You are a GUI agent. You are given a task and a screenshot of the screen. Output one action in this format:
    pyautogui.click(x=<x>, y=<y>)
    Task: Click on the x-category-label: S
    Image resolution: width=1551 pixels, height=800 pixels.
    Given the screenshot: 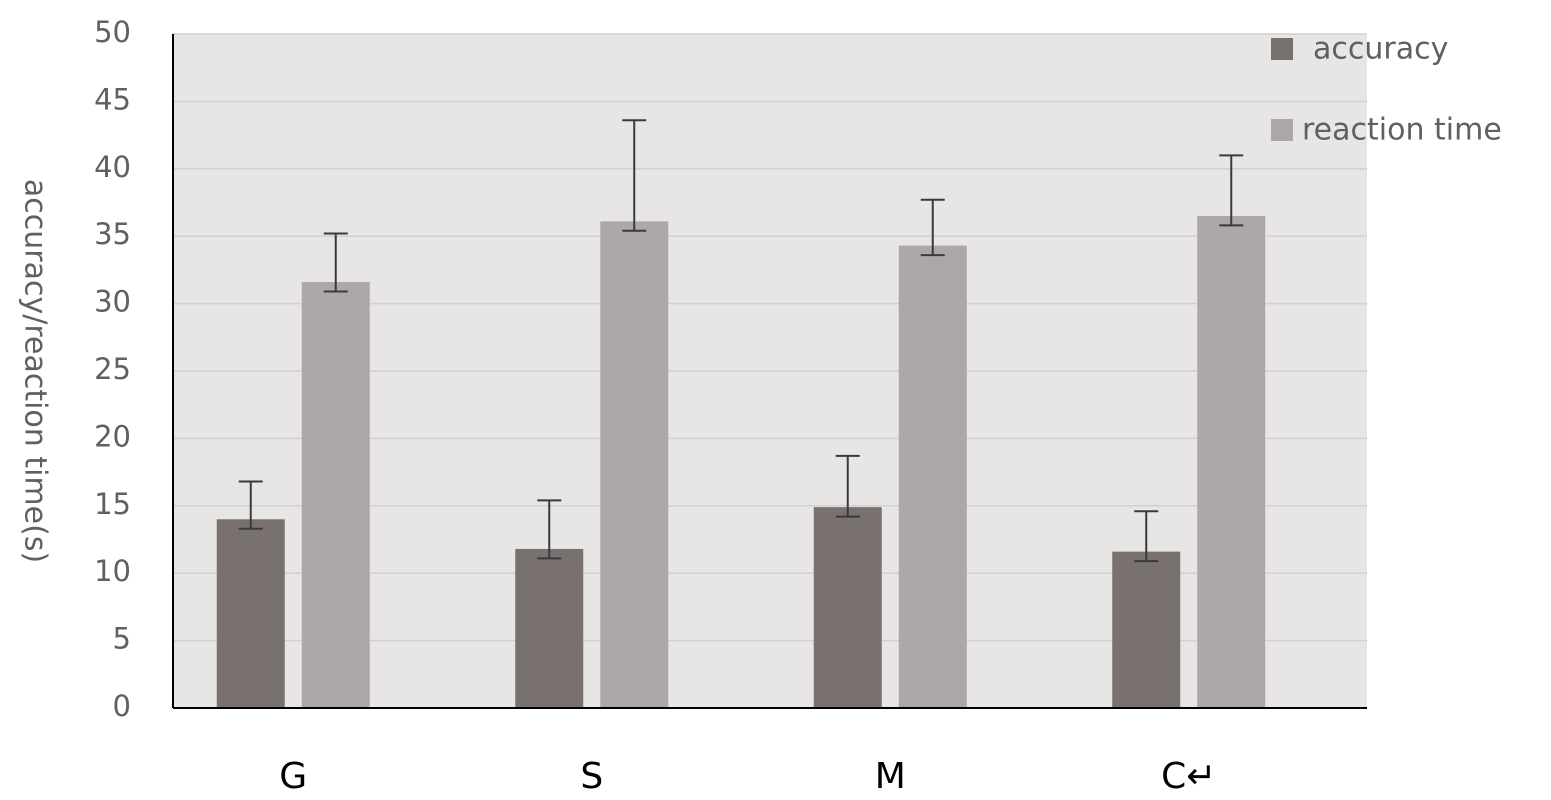 What is the action you would take?
    pyautogui.click(x=591, y=776)
    